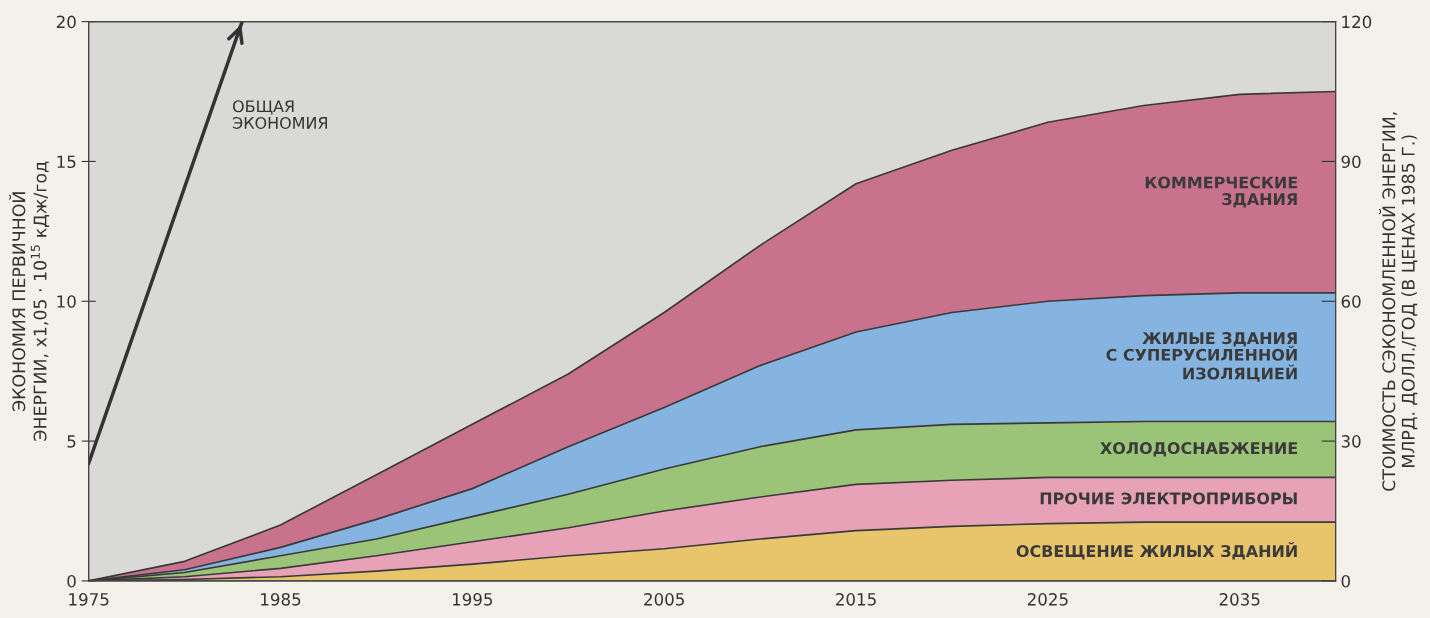 The height and width of the screenshot is (618, 1430). I want to click on x-tick-label: 1985, so click(281, 599).